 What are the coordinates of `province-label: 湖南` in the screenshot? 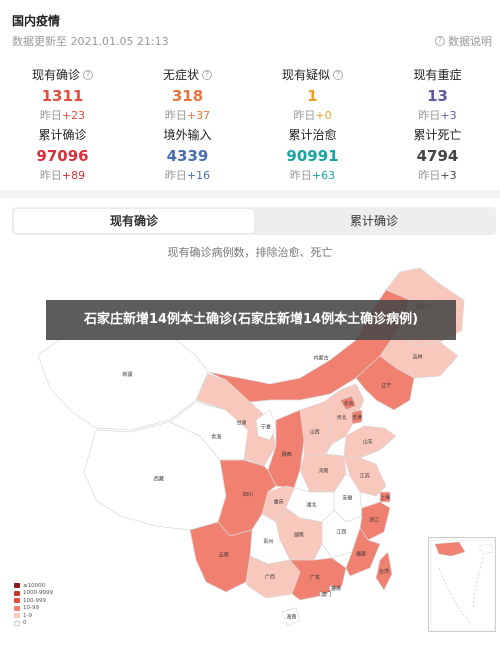 It's located at (299, 534).